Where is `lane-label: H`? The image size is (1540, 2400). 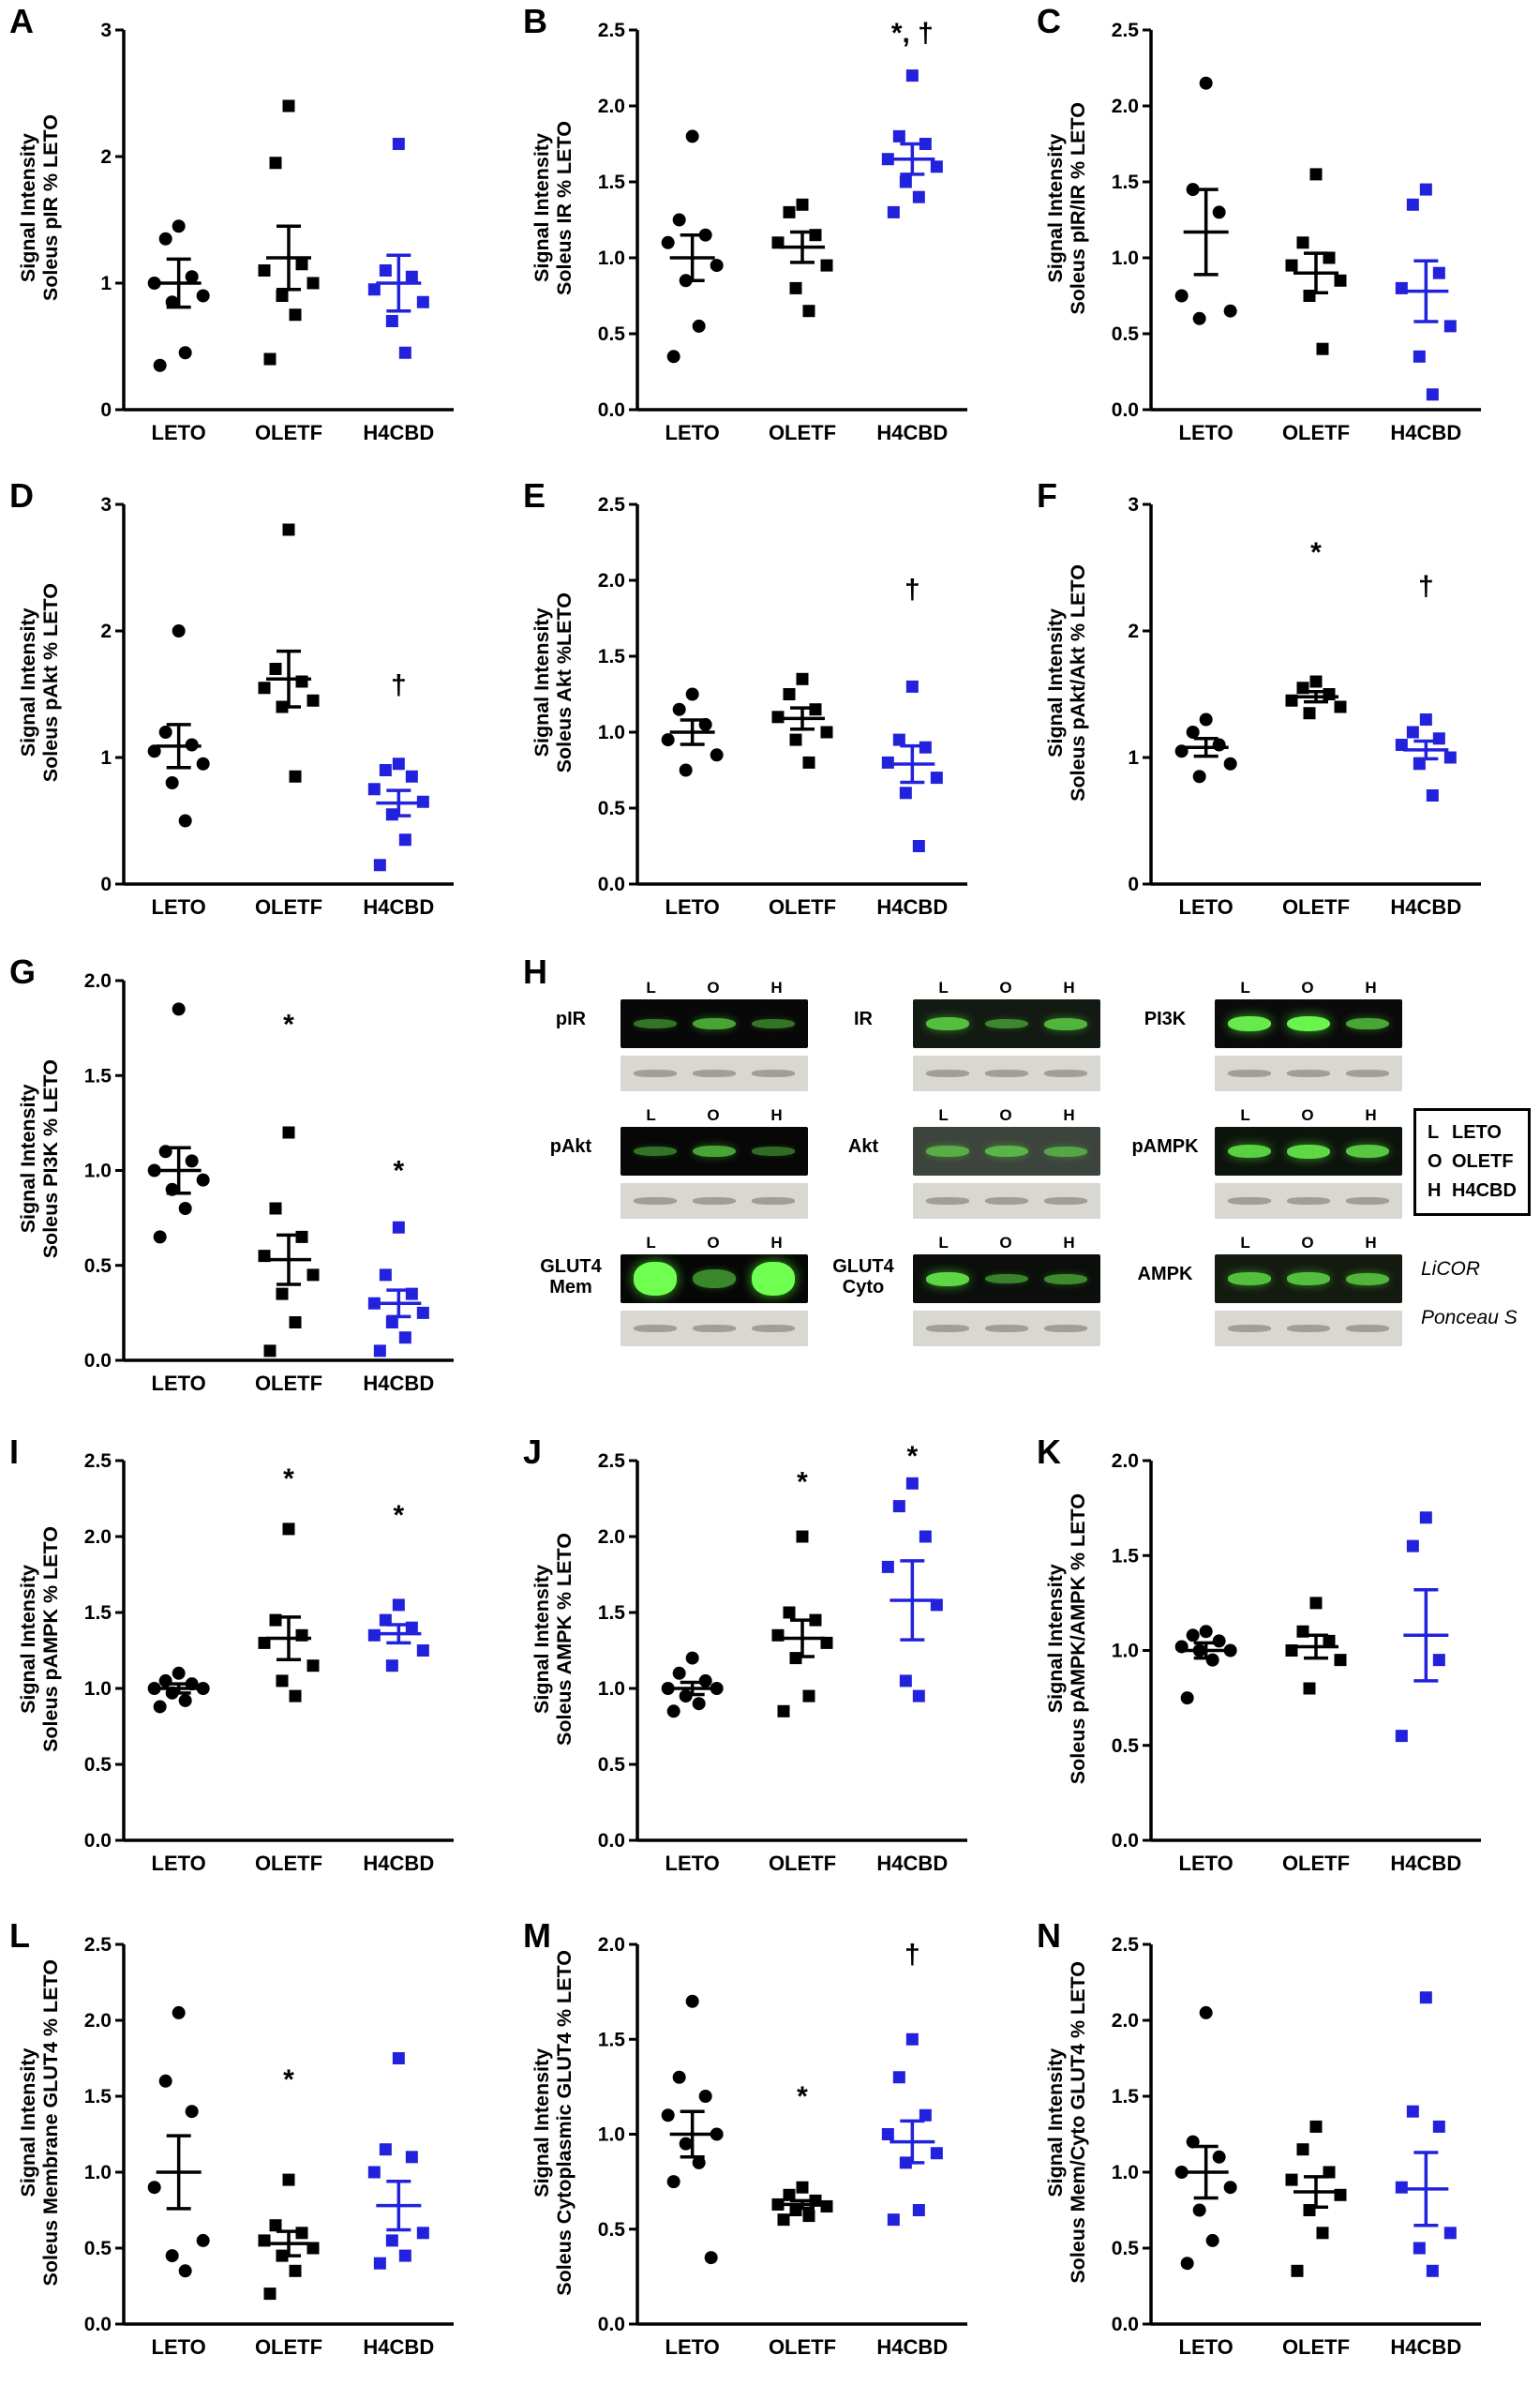
lane-label: H is located at coordinates (776, 1243).